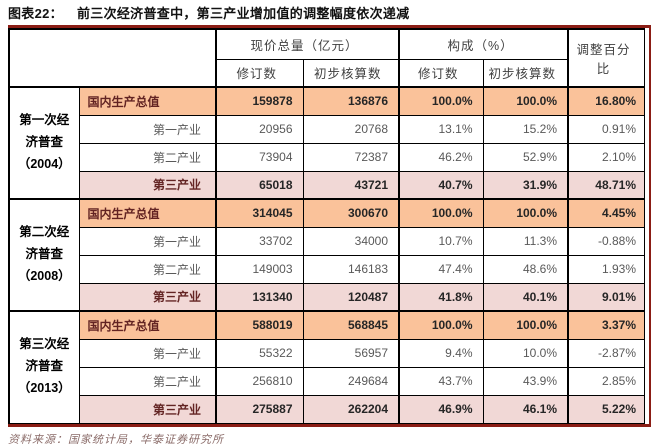  I want to click on cell-preliminary-share: 40.1%, so click(525, 297).